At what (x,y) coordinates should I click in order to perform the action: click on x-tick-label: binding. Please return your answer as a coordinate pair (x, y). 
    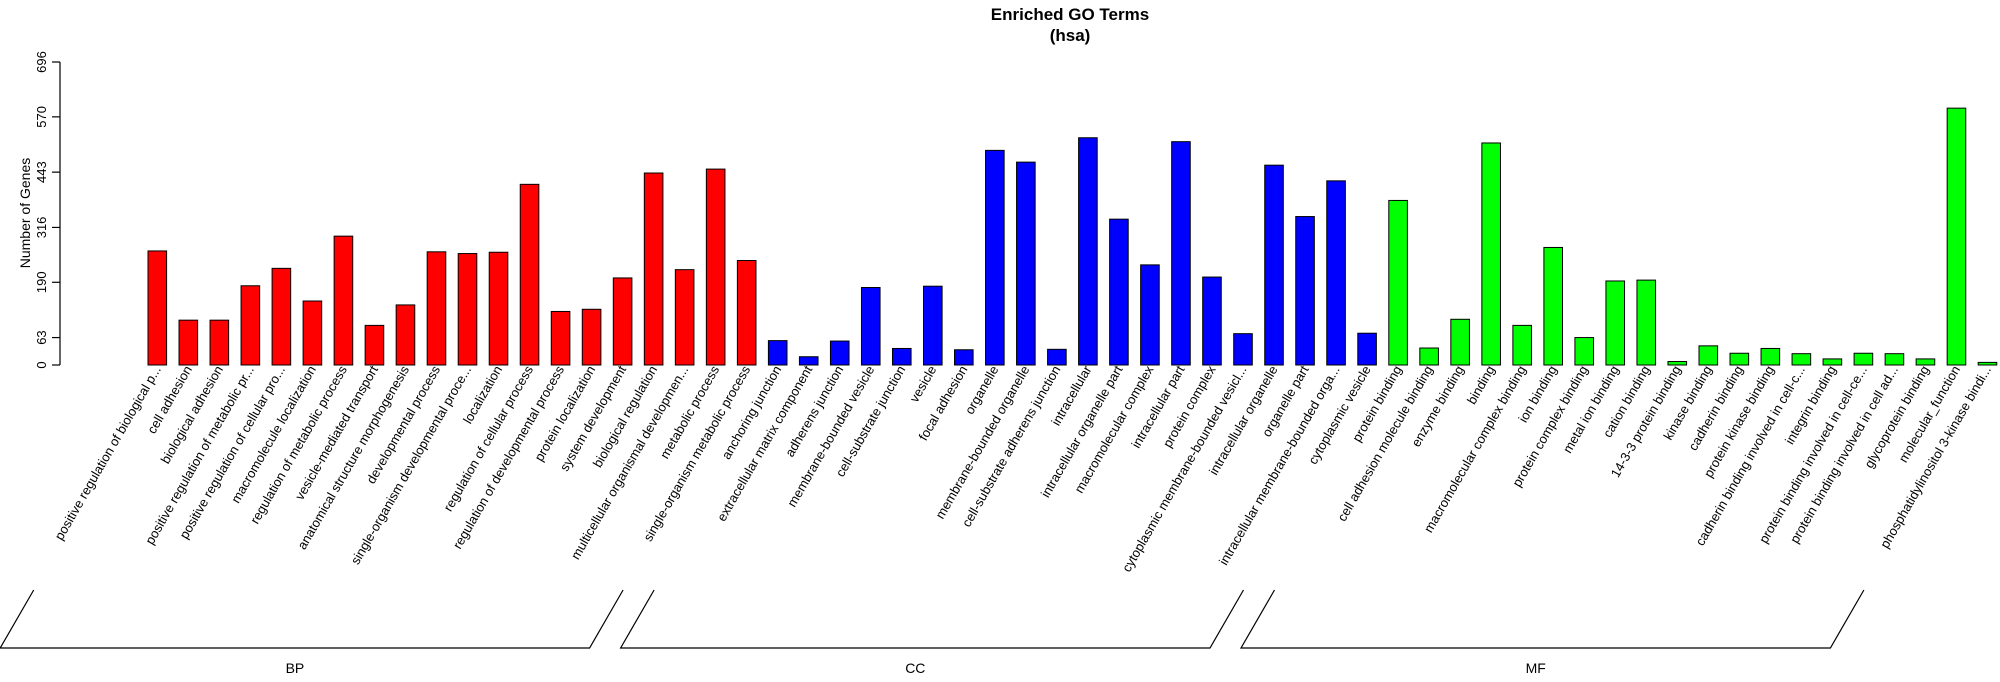
    Looking at the image, I should click on (1481, 385).